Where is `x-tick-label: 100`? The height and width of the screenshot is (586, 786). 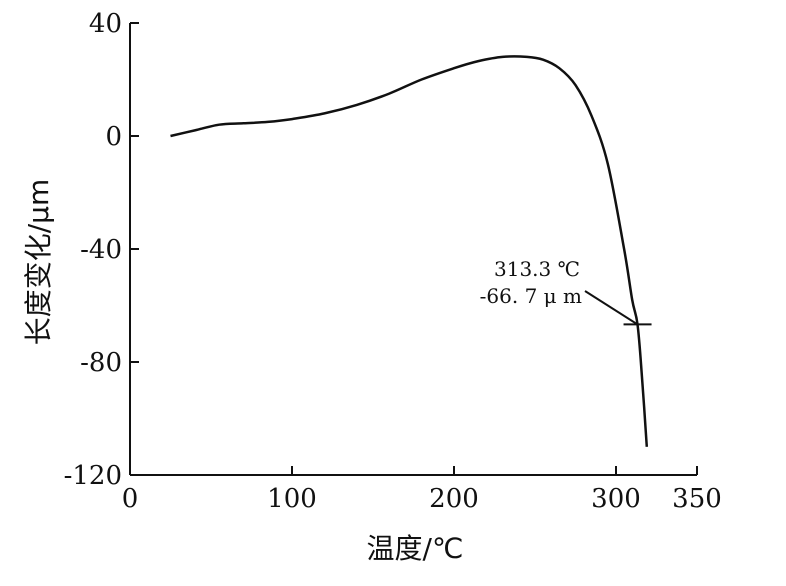
x-tick-label: 100 is located at coordinates (292, 499).